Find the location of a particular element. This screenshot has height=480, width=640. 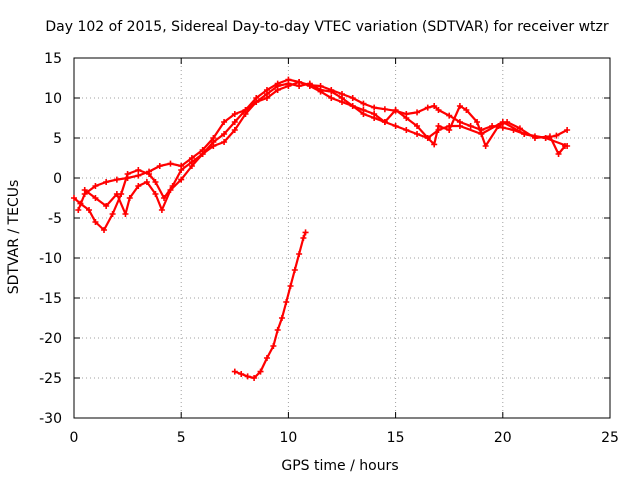

series-line is located at coordinates (270, 305).